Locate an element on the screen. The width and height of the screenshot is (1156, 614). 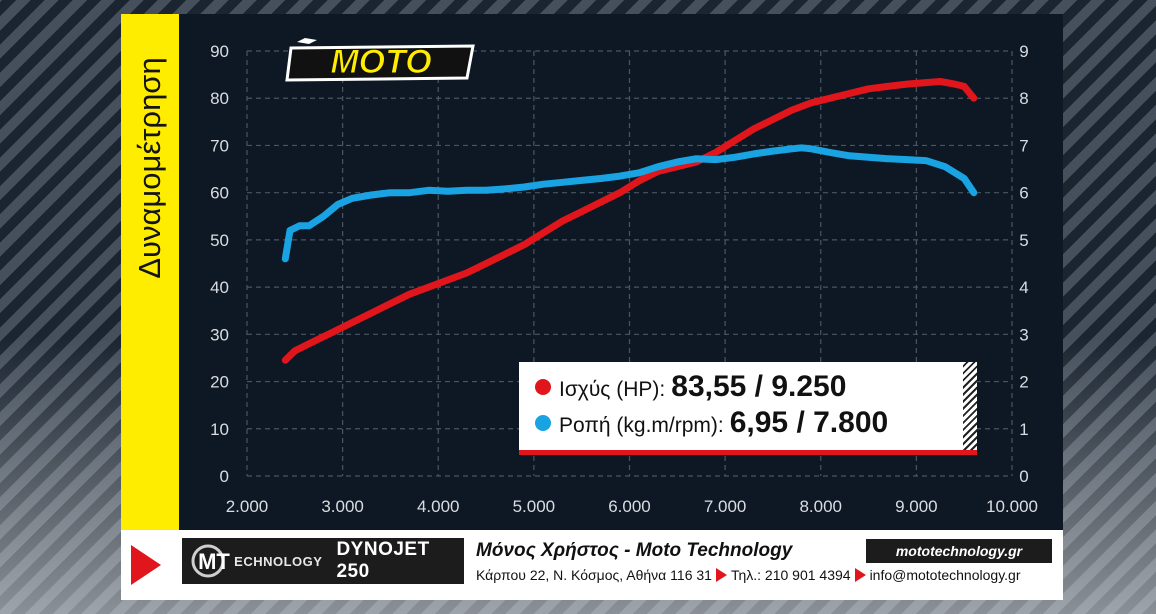
mt-logo-text: ECHNOLOGY is located at coordinates (278, 561).